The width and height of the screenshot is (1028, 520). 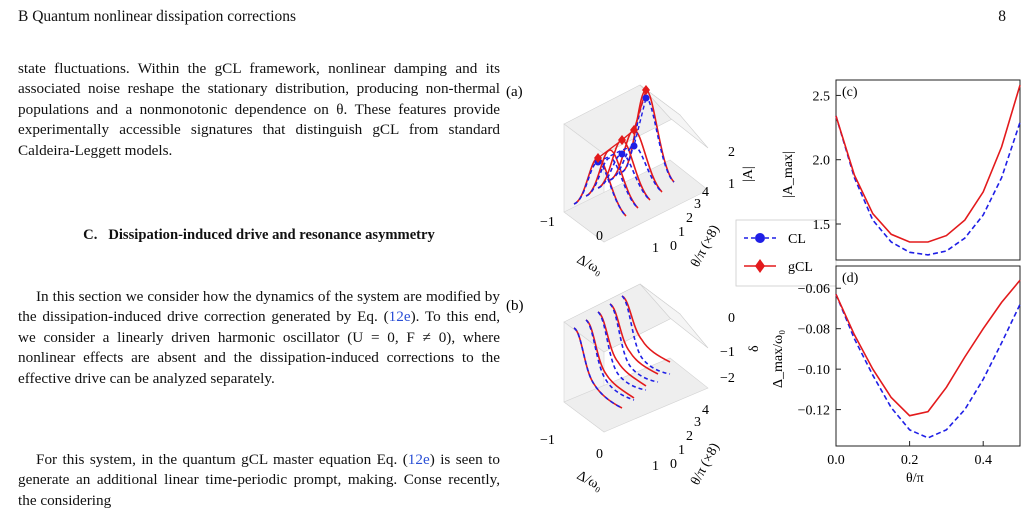 I want to click on legend-box, so click(x=786, y=253).